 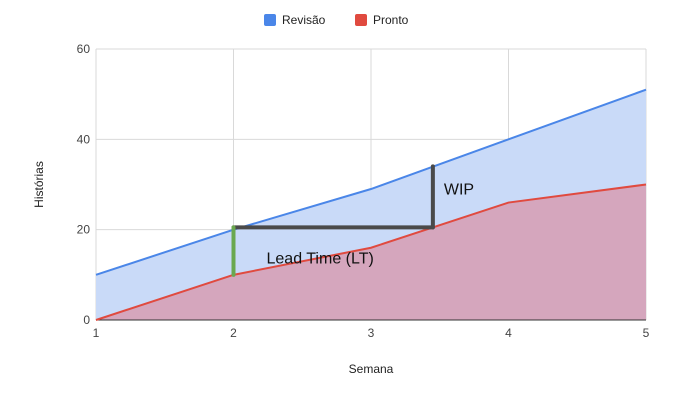 I want to click on lead-time-label: Lead Time (LT), so click(x=320, y=259).